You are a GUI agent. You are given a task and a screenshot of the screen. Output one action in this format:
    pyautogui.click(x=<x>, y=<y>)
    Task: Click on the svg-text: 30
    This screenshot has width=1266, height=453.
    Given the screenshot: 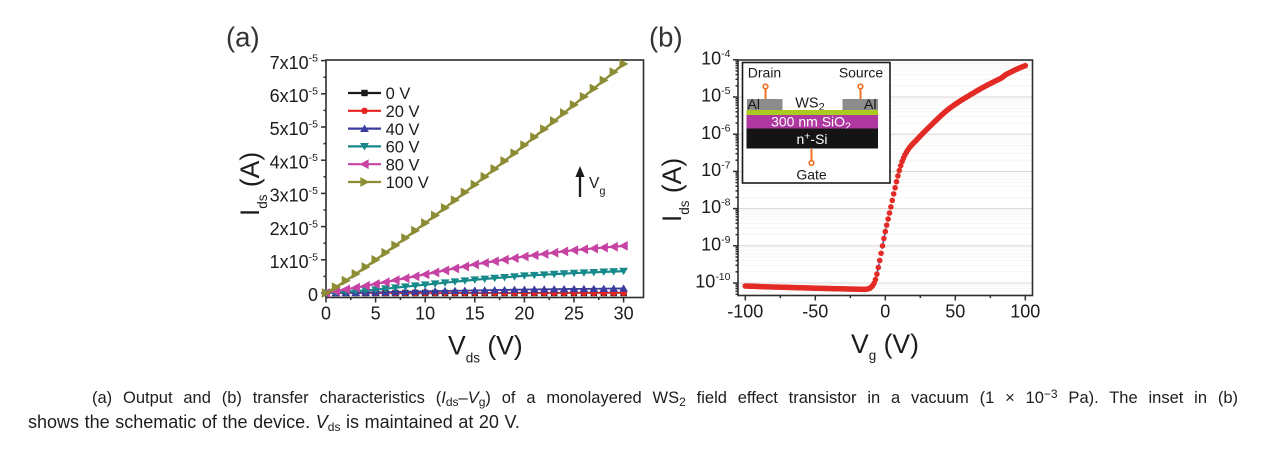 What is the action you would take?
    pyautogui.click(x=624, y=314)
    